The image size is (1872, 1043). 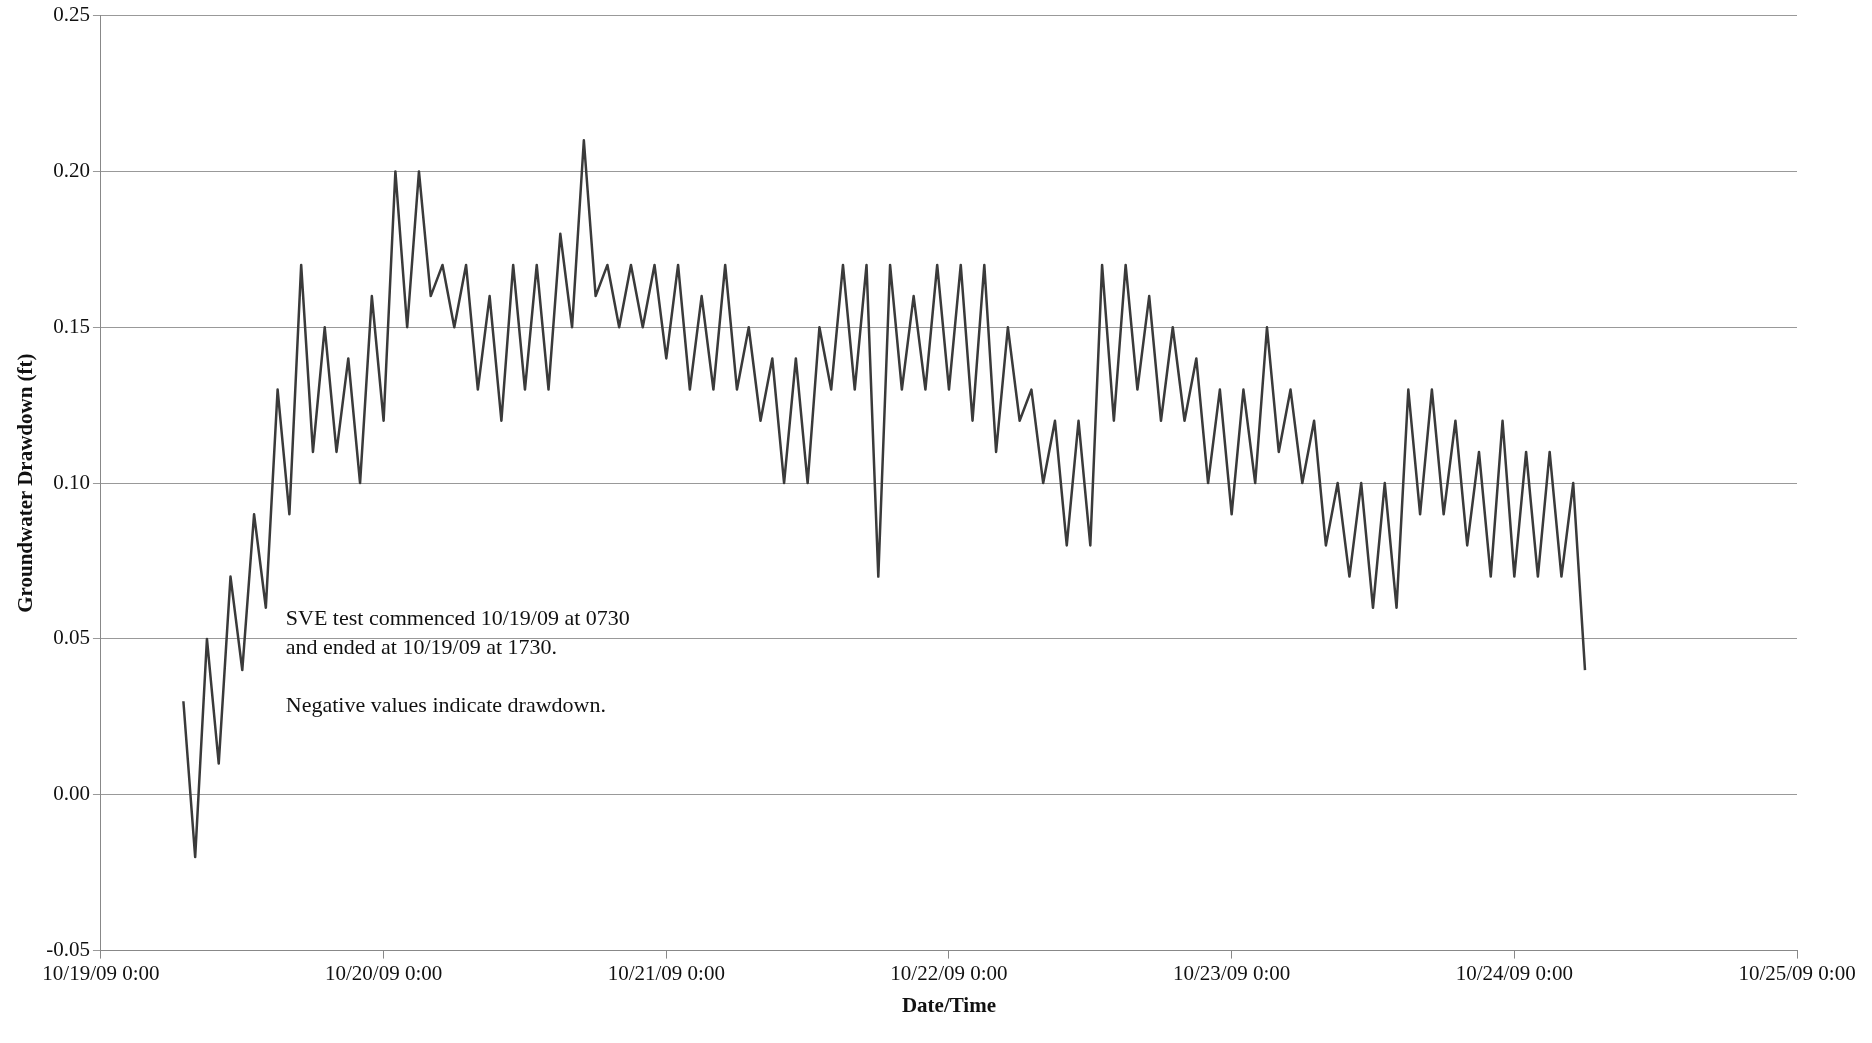 I want to click on y-tick-label: -0.05, so click(x=68, y=949).